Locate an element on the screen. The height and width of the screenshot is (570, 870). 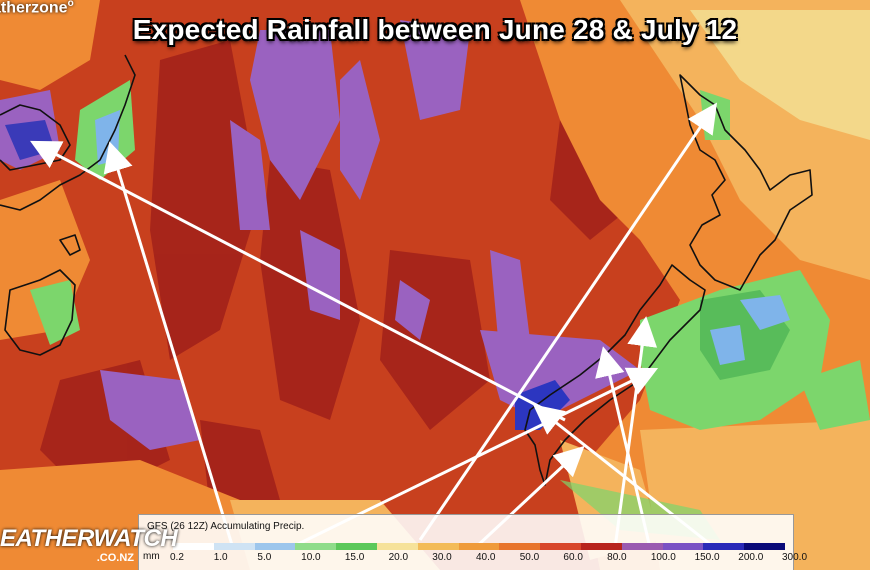
legend-tick-label: 200.0 is located at coordinates (751, 557).